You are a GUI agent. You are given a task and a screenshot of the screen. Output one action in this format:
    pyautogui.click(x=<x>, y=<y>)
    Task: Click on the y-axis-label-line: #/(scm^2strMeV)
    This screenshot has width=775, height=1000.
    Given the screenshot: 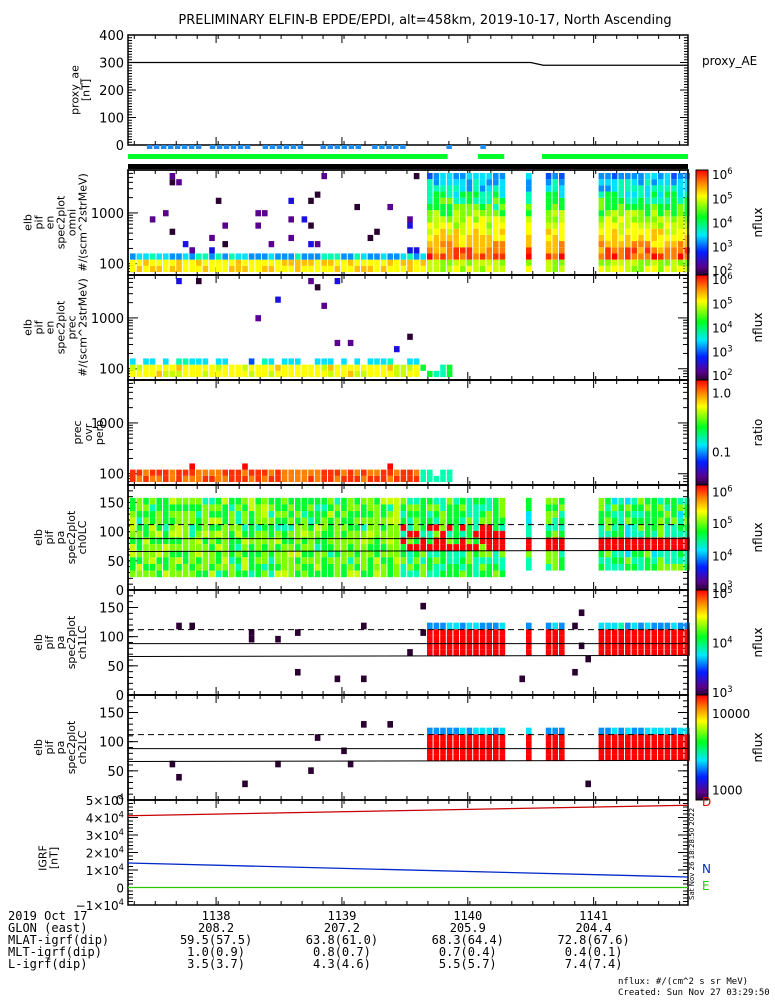 What is the action you would take?
    pyautogui.click(x=83, y=327)
    